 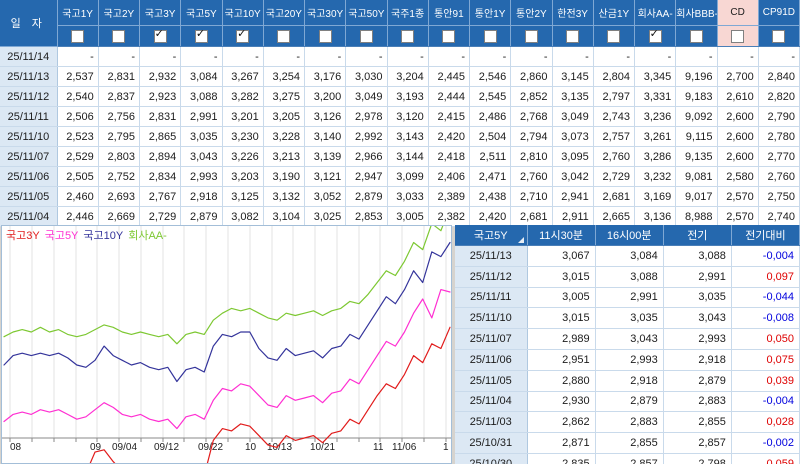 What do you see at coordinates (23, 236) in the screenshot?
I see `legend-item-국고3Y: 국고3Y` at bounding box center [23, 236].